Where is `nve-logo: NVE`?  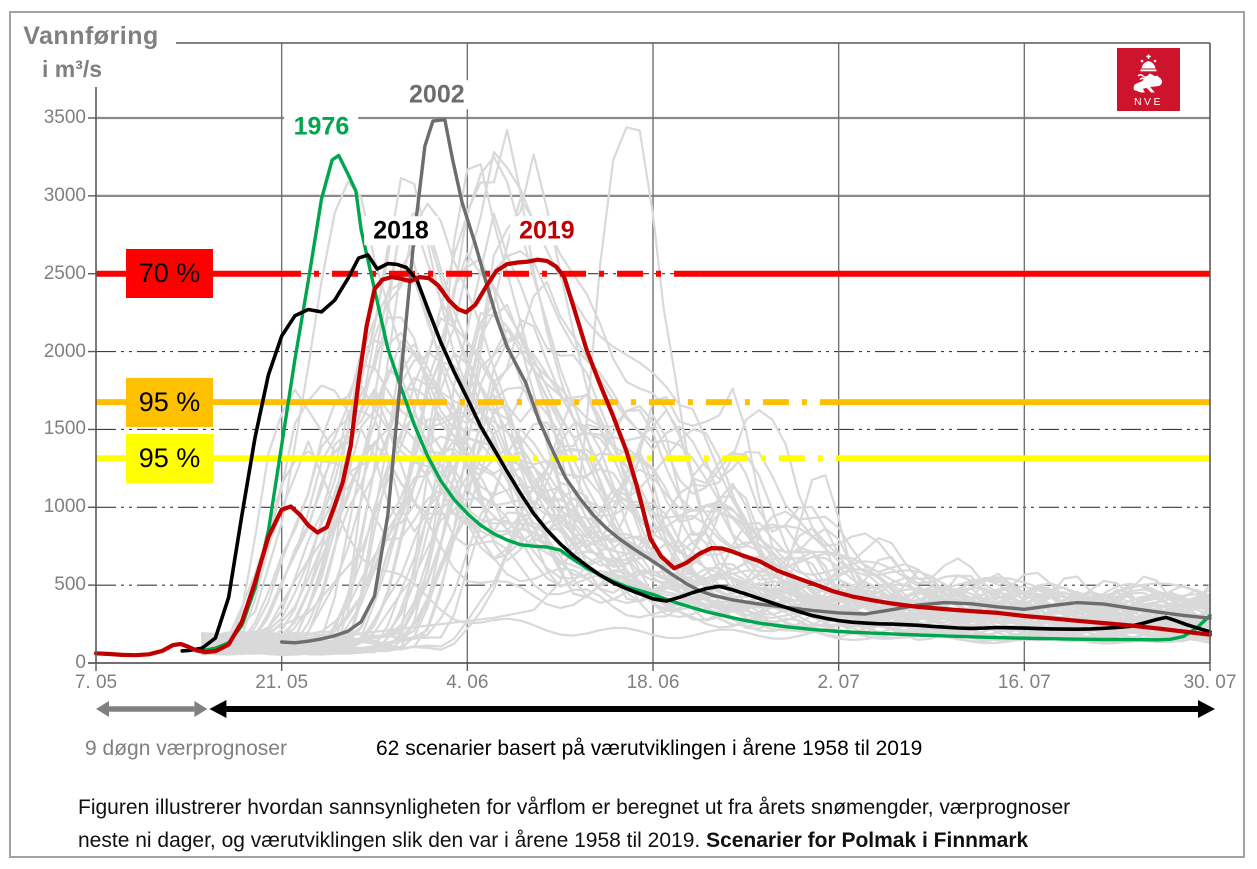 nve-logo: NVE is located at coordinates (1148, 79).